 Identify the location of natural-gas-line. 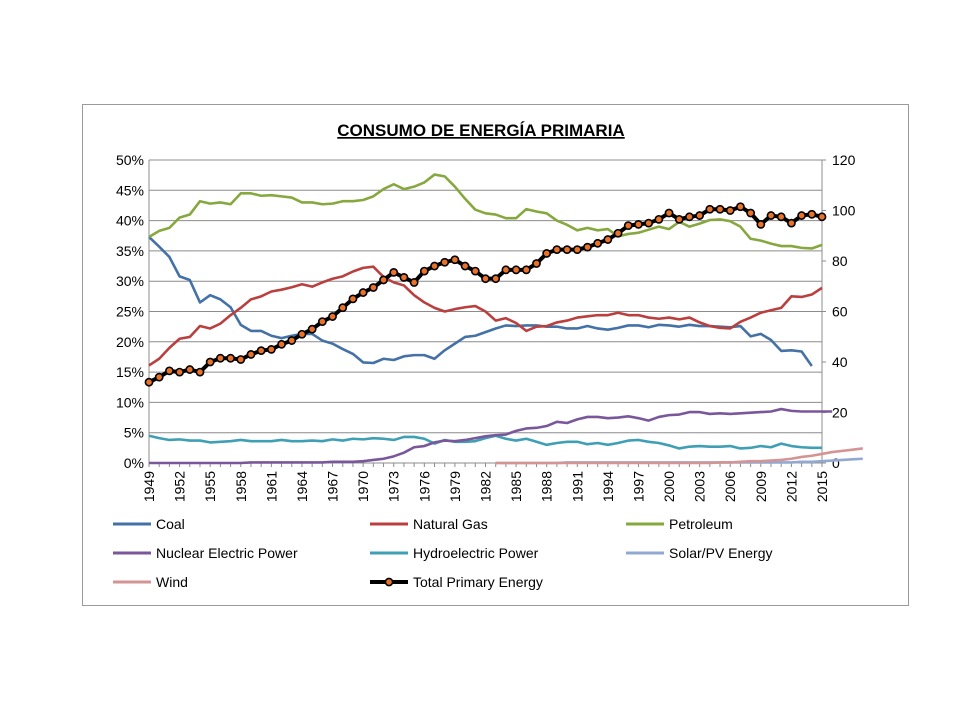
(485, 316).